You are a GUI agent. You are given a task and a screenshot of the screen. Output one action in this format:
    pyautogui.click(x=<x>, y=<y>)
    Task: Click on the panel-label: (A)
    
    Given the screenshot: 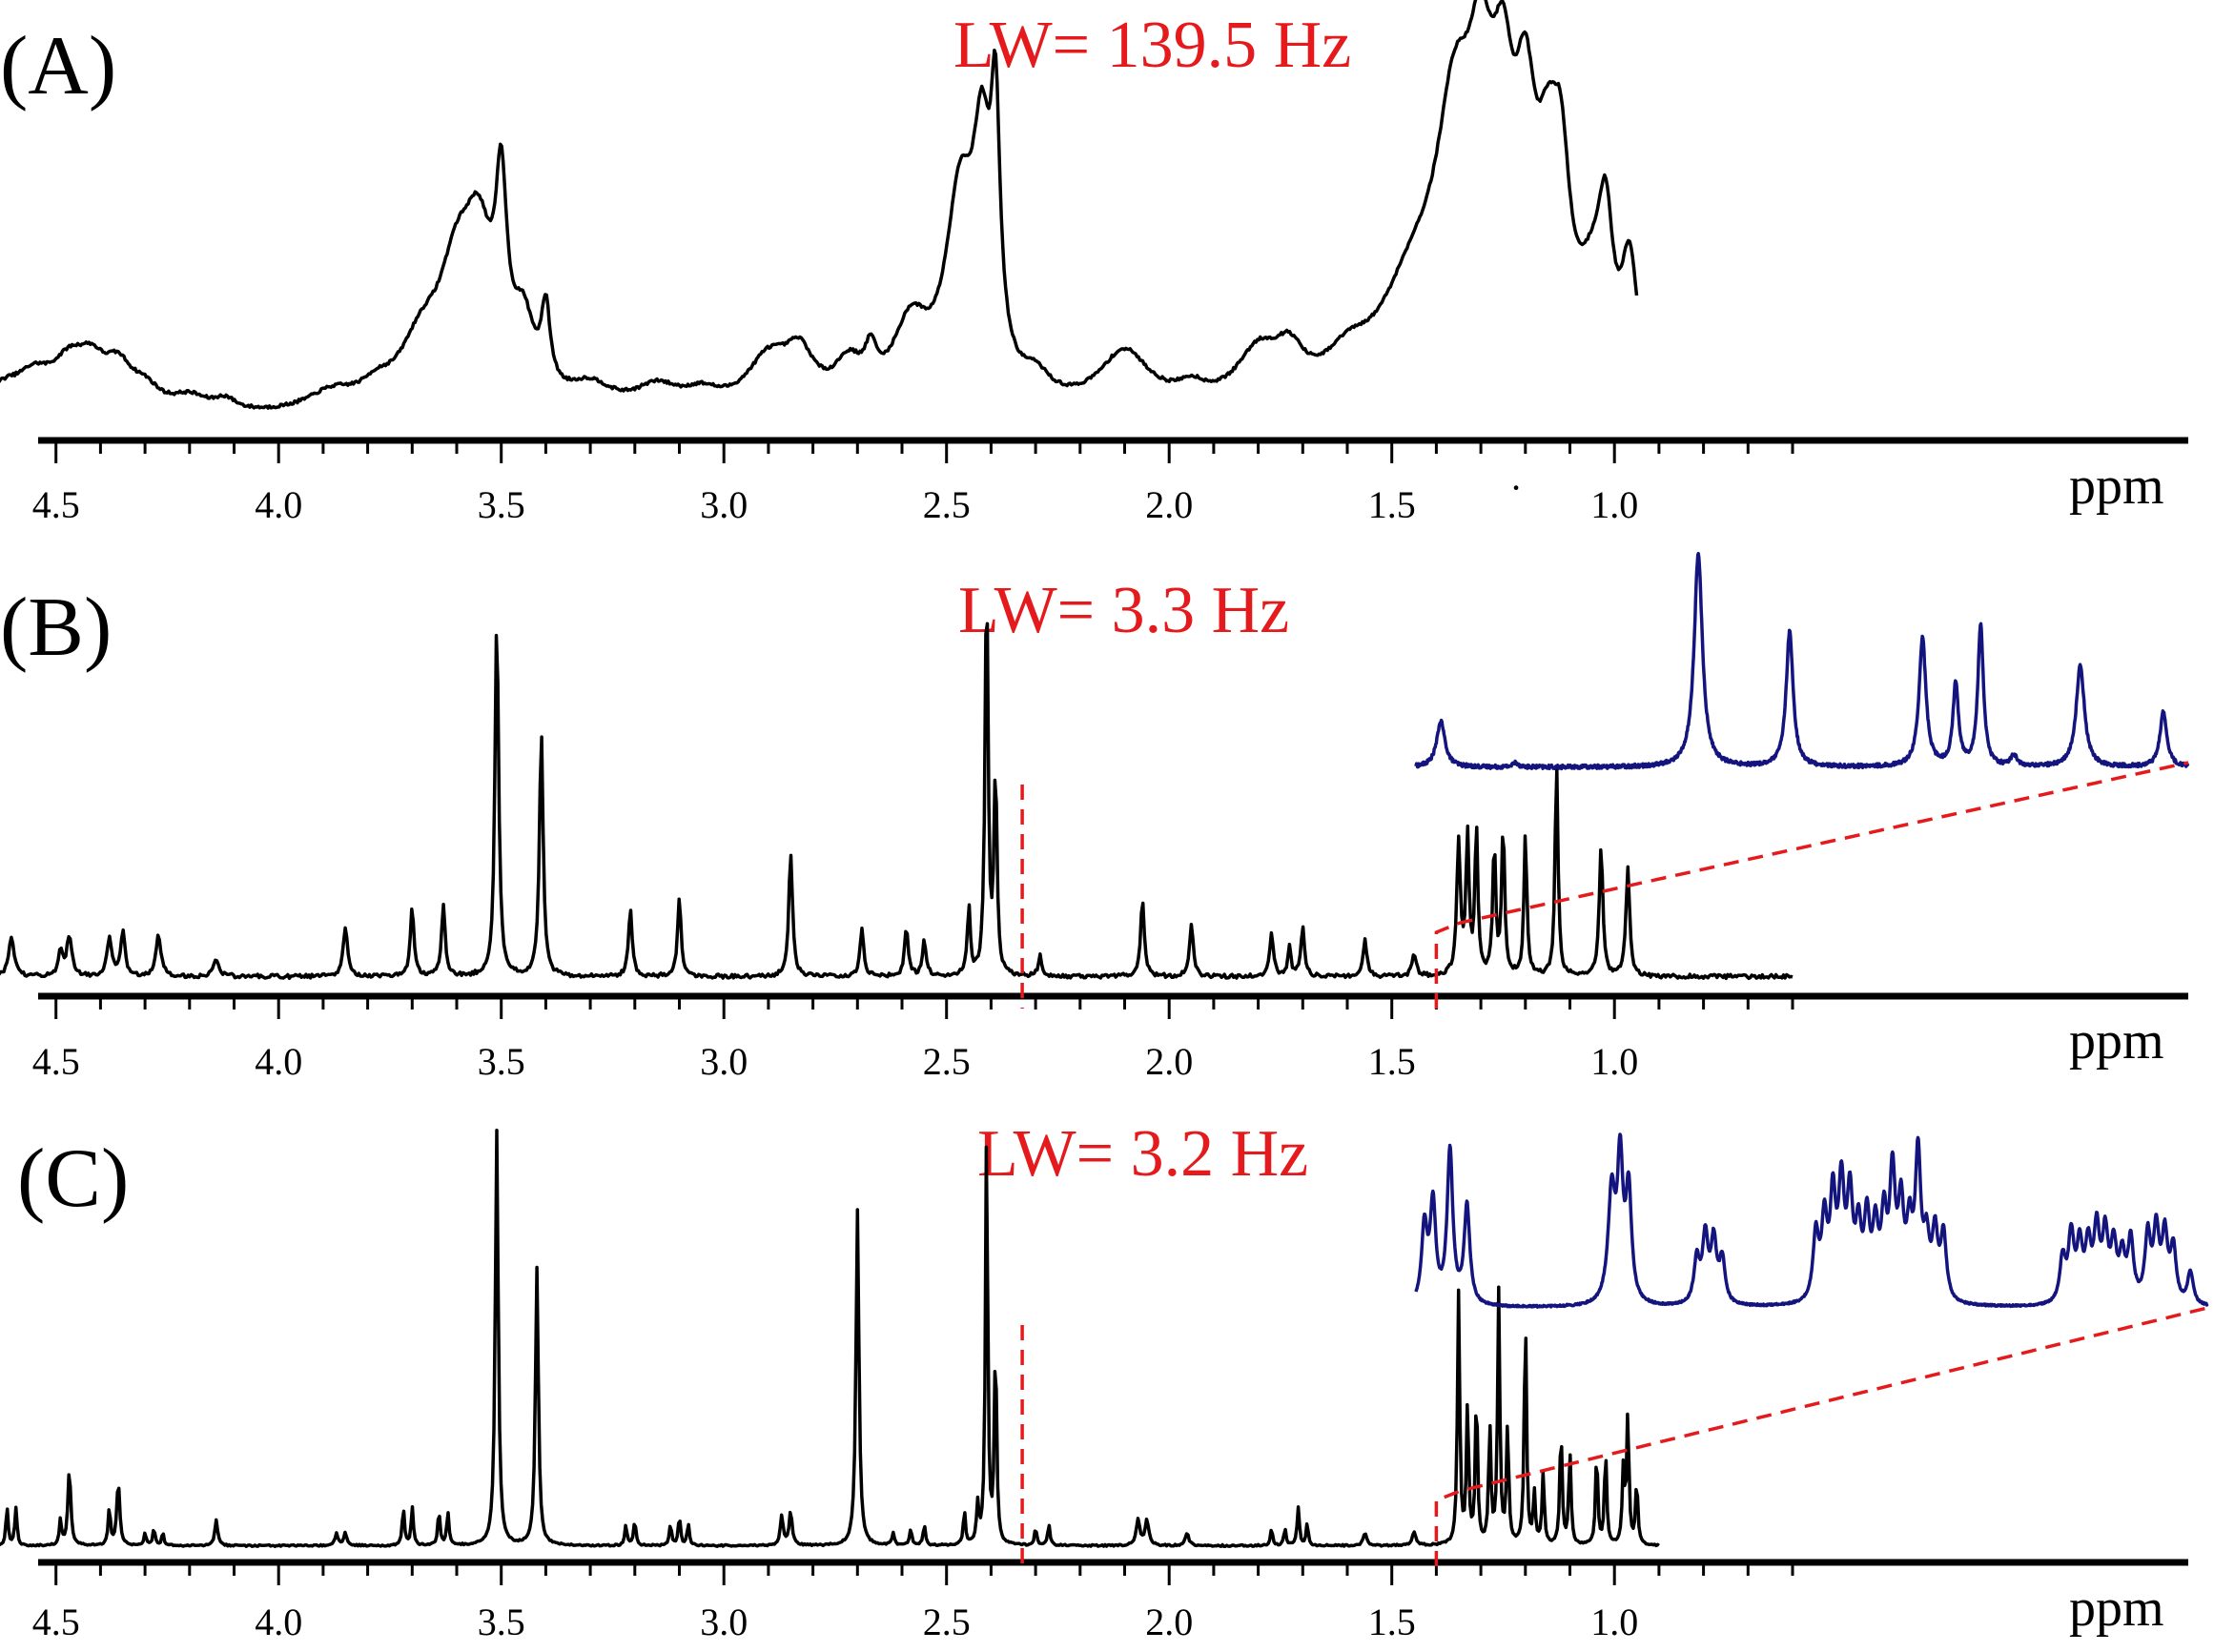 What is the action you would take?
    pyautogui.click(x=58, y=66)
    